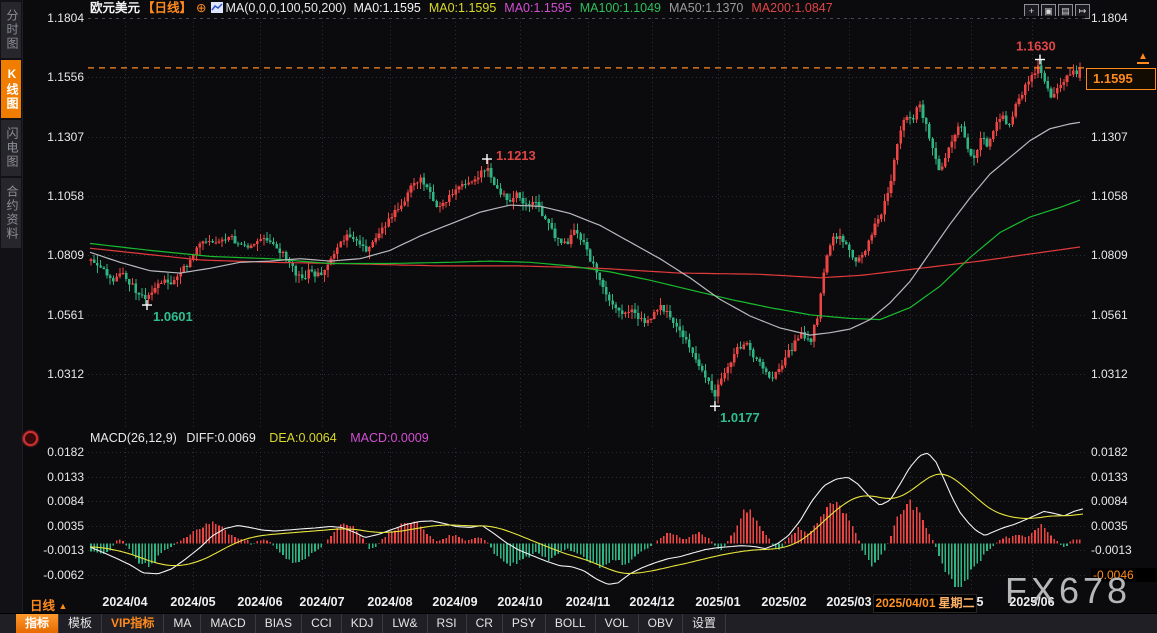 The width and height of the screenshot is (1157, 633). What do you see at coordinates (617, 623) in the screenshot?
I see `toolbar-button-vol: VOL` at bounding box center [617, 623].